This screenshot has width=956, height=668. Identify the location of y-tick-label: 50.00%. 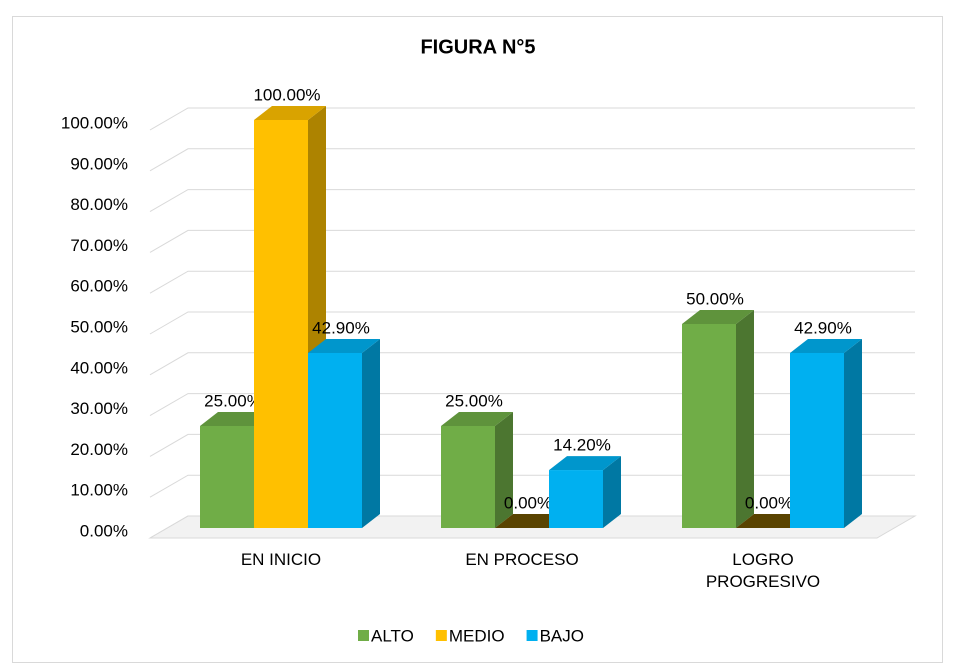
(99, 326).